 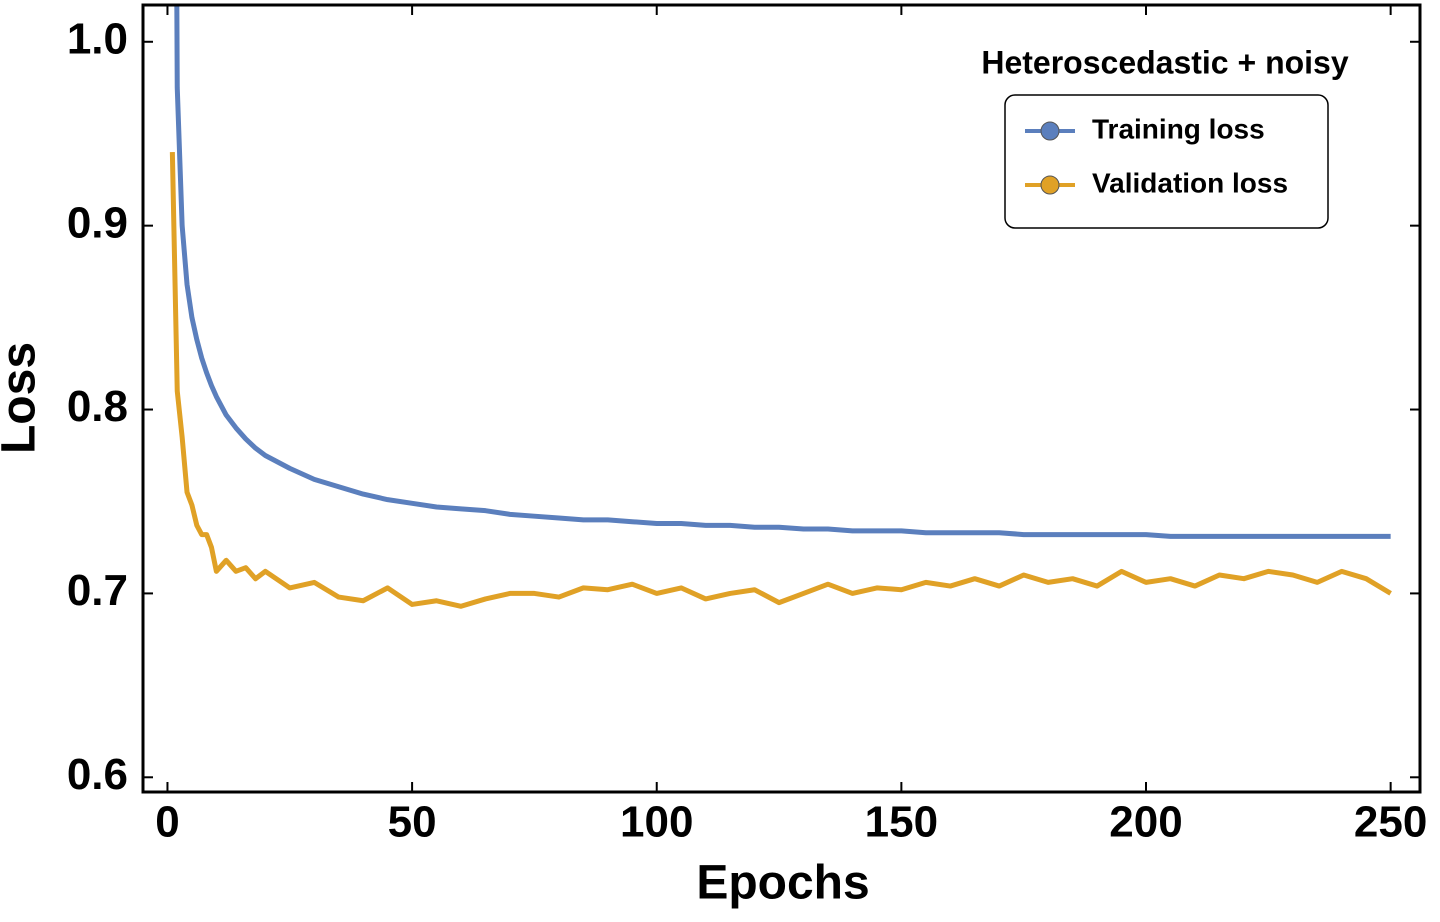 I want to click on x-tick-label: 250, so click(x=1390, y=822).